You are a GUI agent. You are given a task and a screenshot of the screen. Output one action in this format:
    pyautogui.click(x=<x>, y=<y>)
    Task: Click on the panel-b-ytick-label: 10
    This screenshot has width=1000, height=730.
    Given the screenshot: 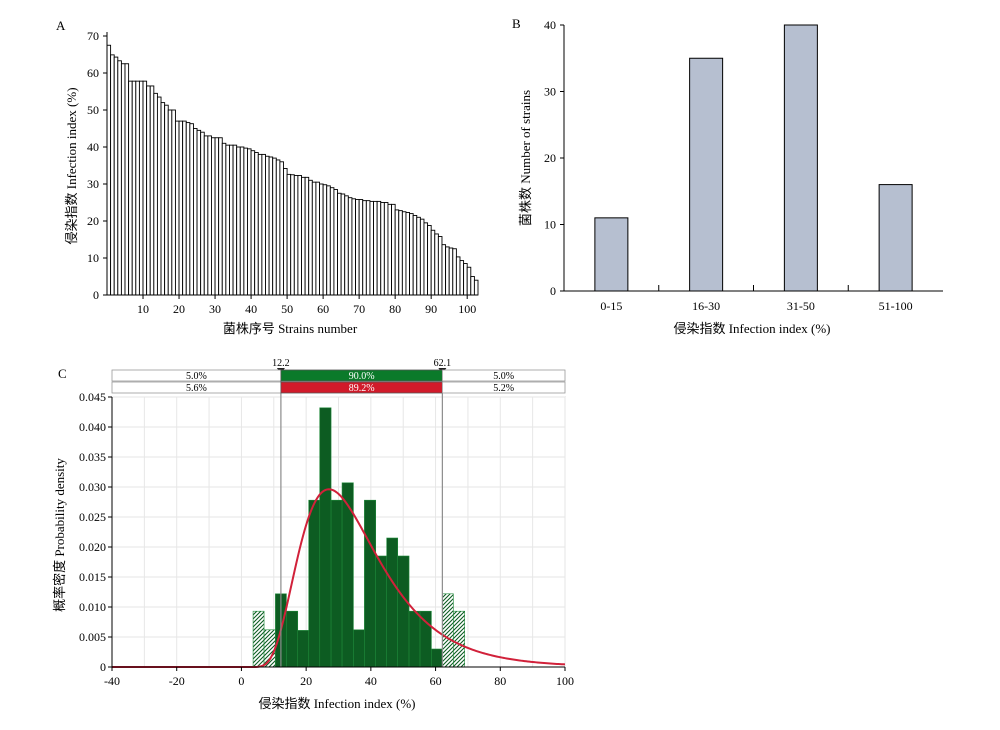 What is the action you would take?
    pyautogui.click(x=550, y=225)
    